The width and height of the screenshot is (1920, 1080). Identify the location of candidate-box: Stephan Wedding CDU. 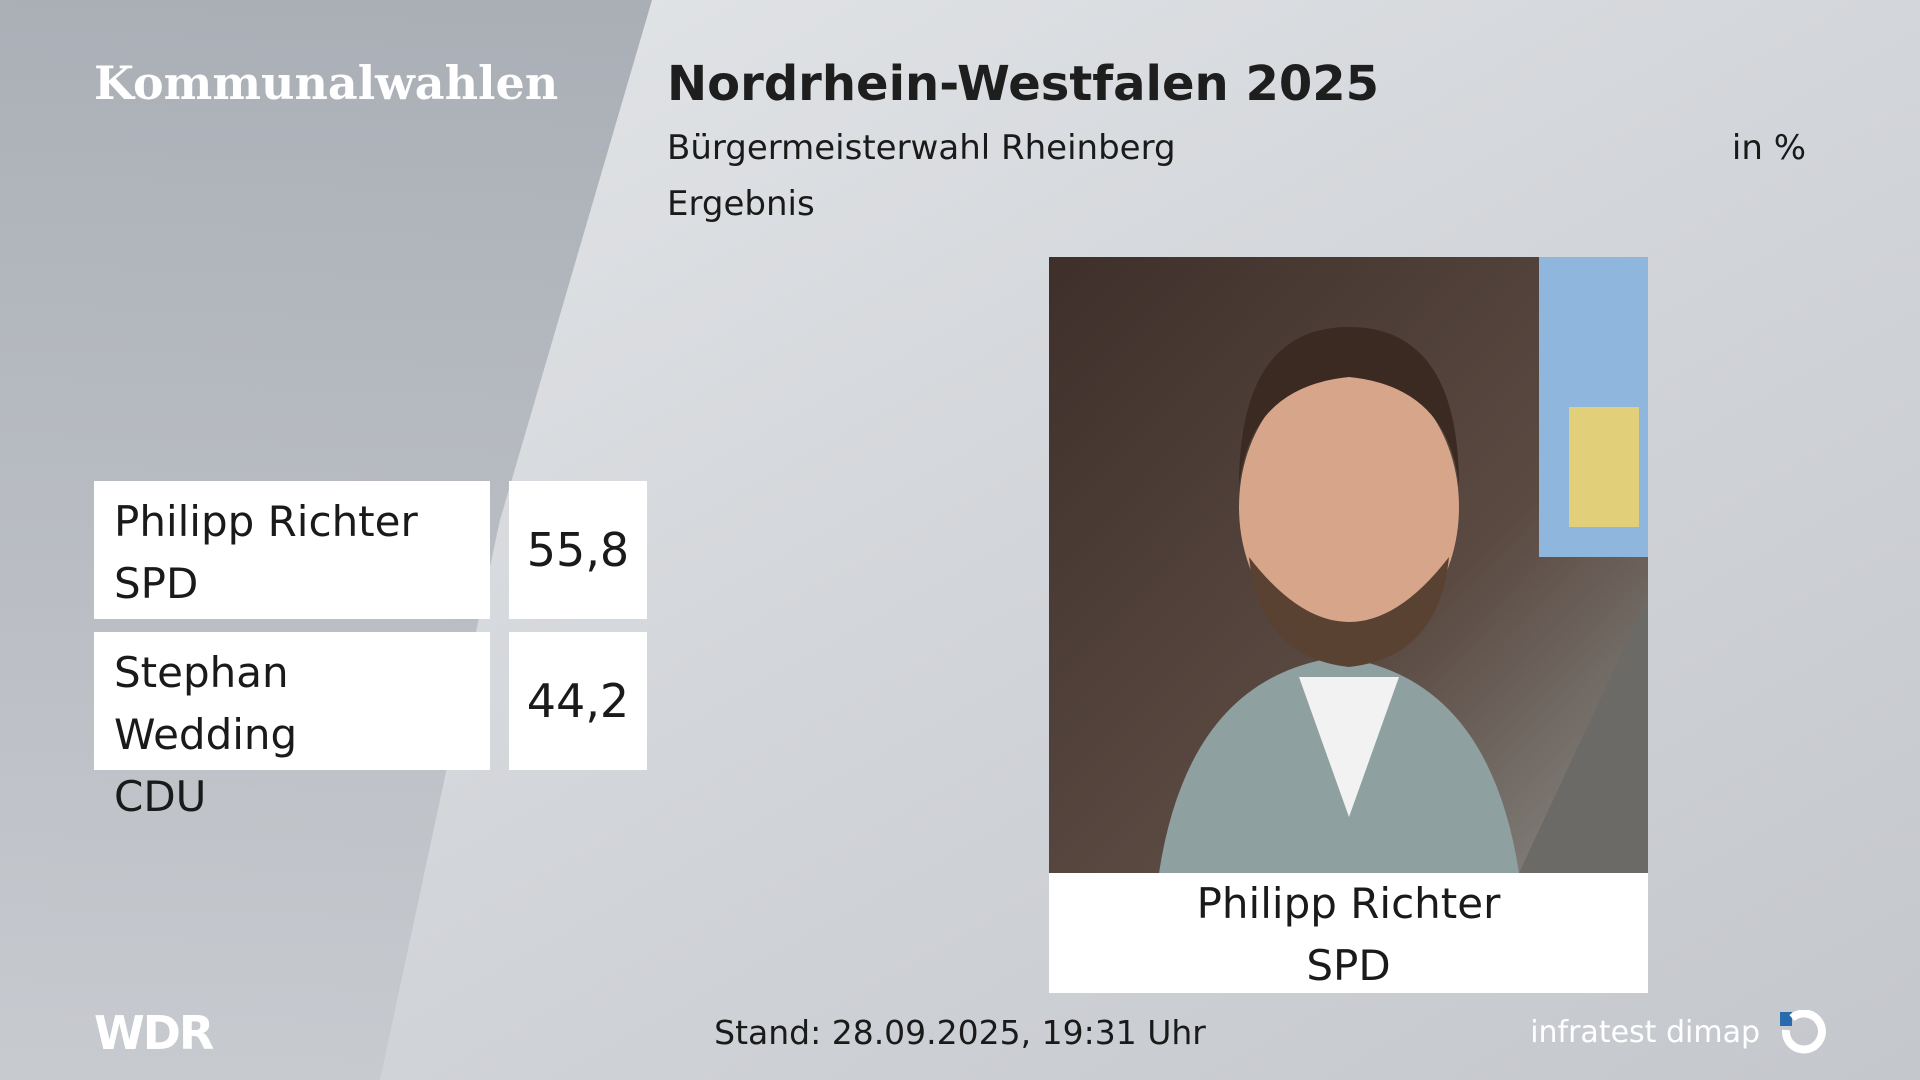
(292, 726).